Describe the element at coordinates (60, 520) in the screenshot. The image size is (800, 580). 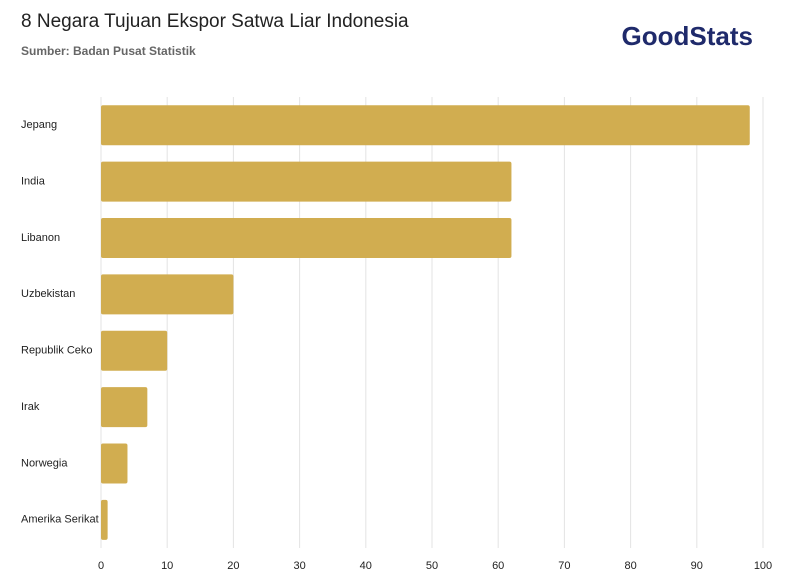
I see `y-tick-label: Amerika Serikat` at that location.